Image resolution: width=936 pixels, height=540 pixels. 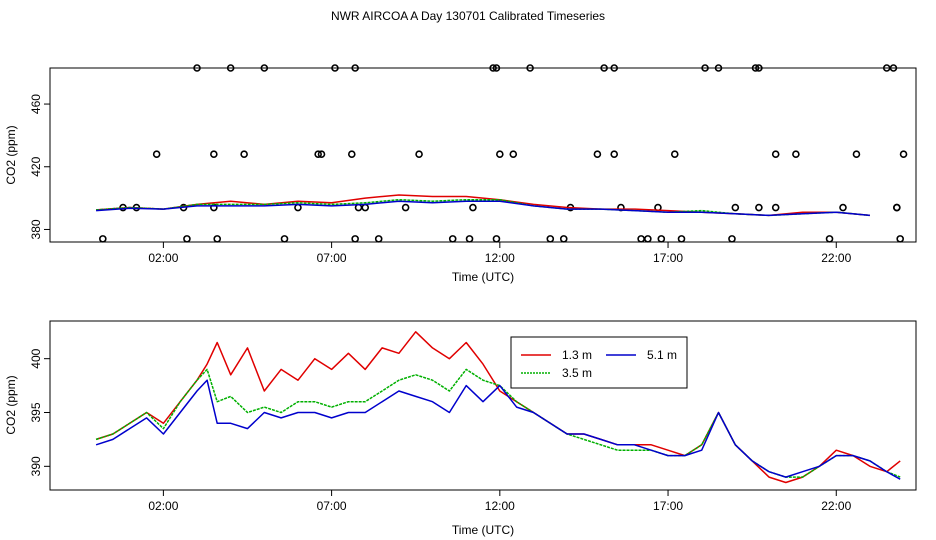 I want to click on y-tick-label: 420, so click(x=36, y=166).